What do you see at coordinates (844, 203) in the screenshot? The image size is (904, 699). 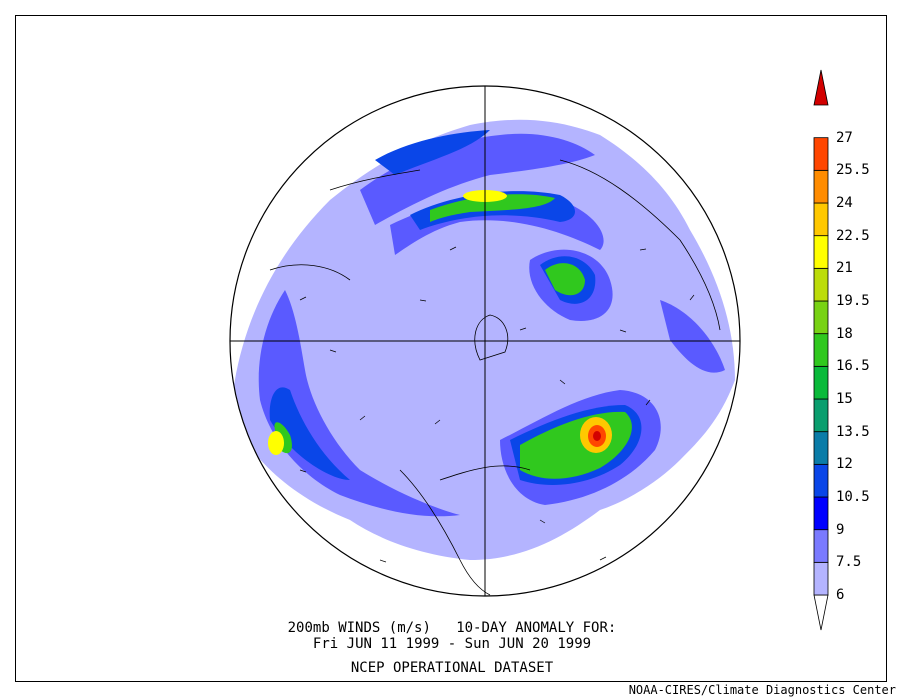 I see `colorbar-tick-label: 24` at bounding box center [844, 203].